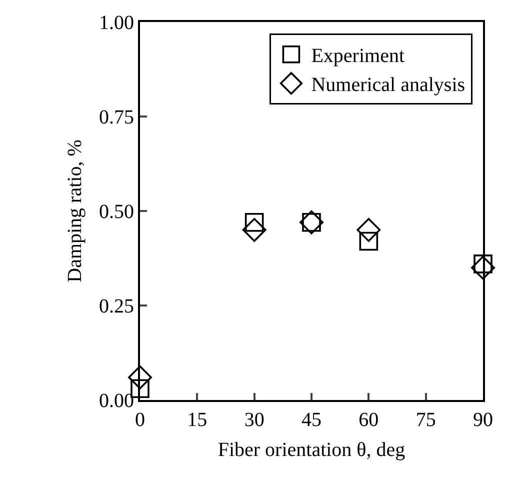 Image resolution: width=505 pixels, height=490 pixels. I want to click on x-tick-label: 15, so click(197, 420).